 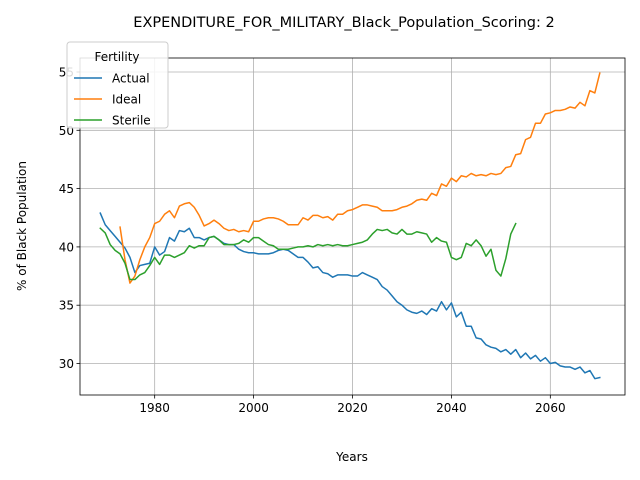 I want to click on legend: Fertility Actual Ideal Sterile, so click(x=117, y=85).